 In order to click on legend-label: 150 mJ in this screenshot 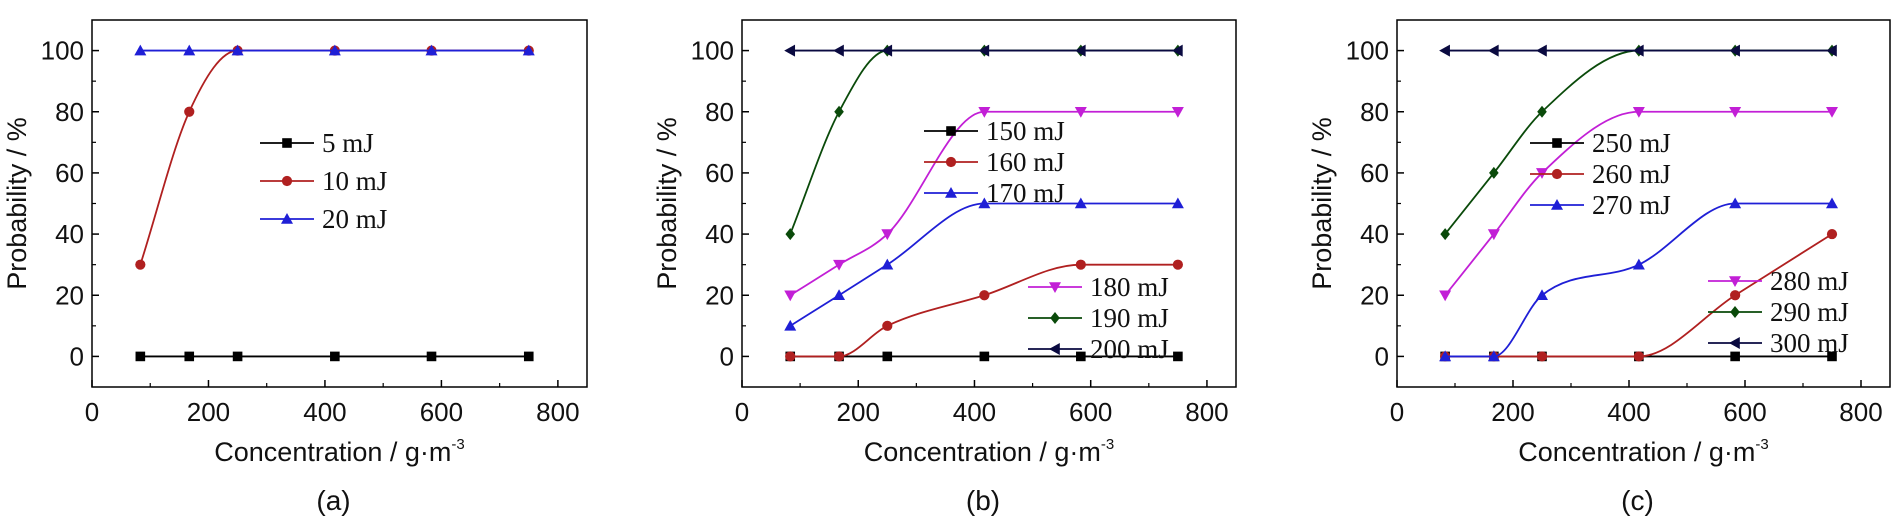, I will do `click(1025, 131)`.